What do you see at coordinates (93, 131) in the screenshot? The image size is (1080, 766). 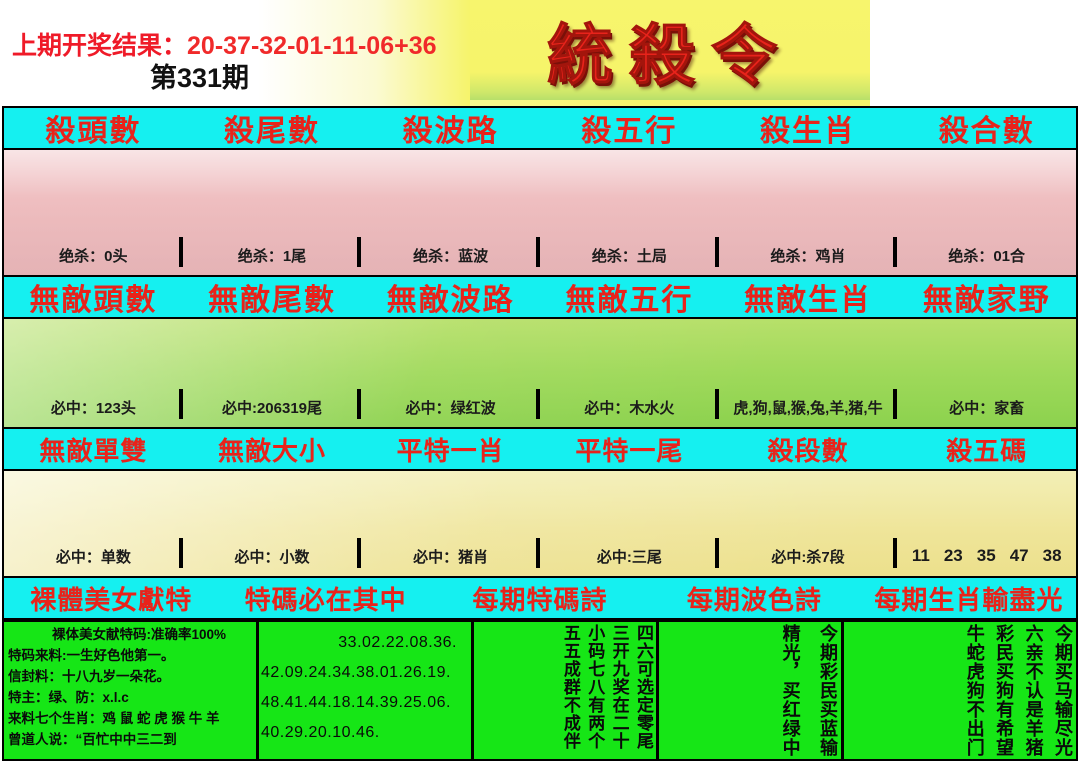 I see `title-sha-tou-shu: 殺頭數` at bounding box center [93, 131].